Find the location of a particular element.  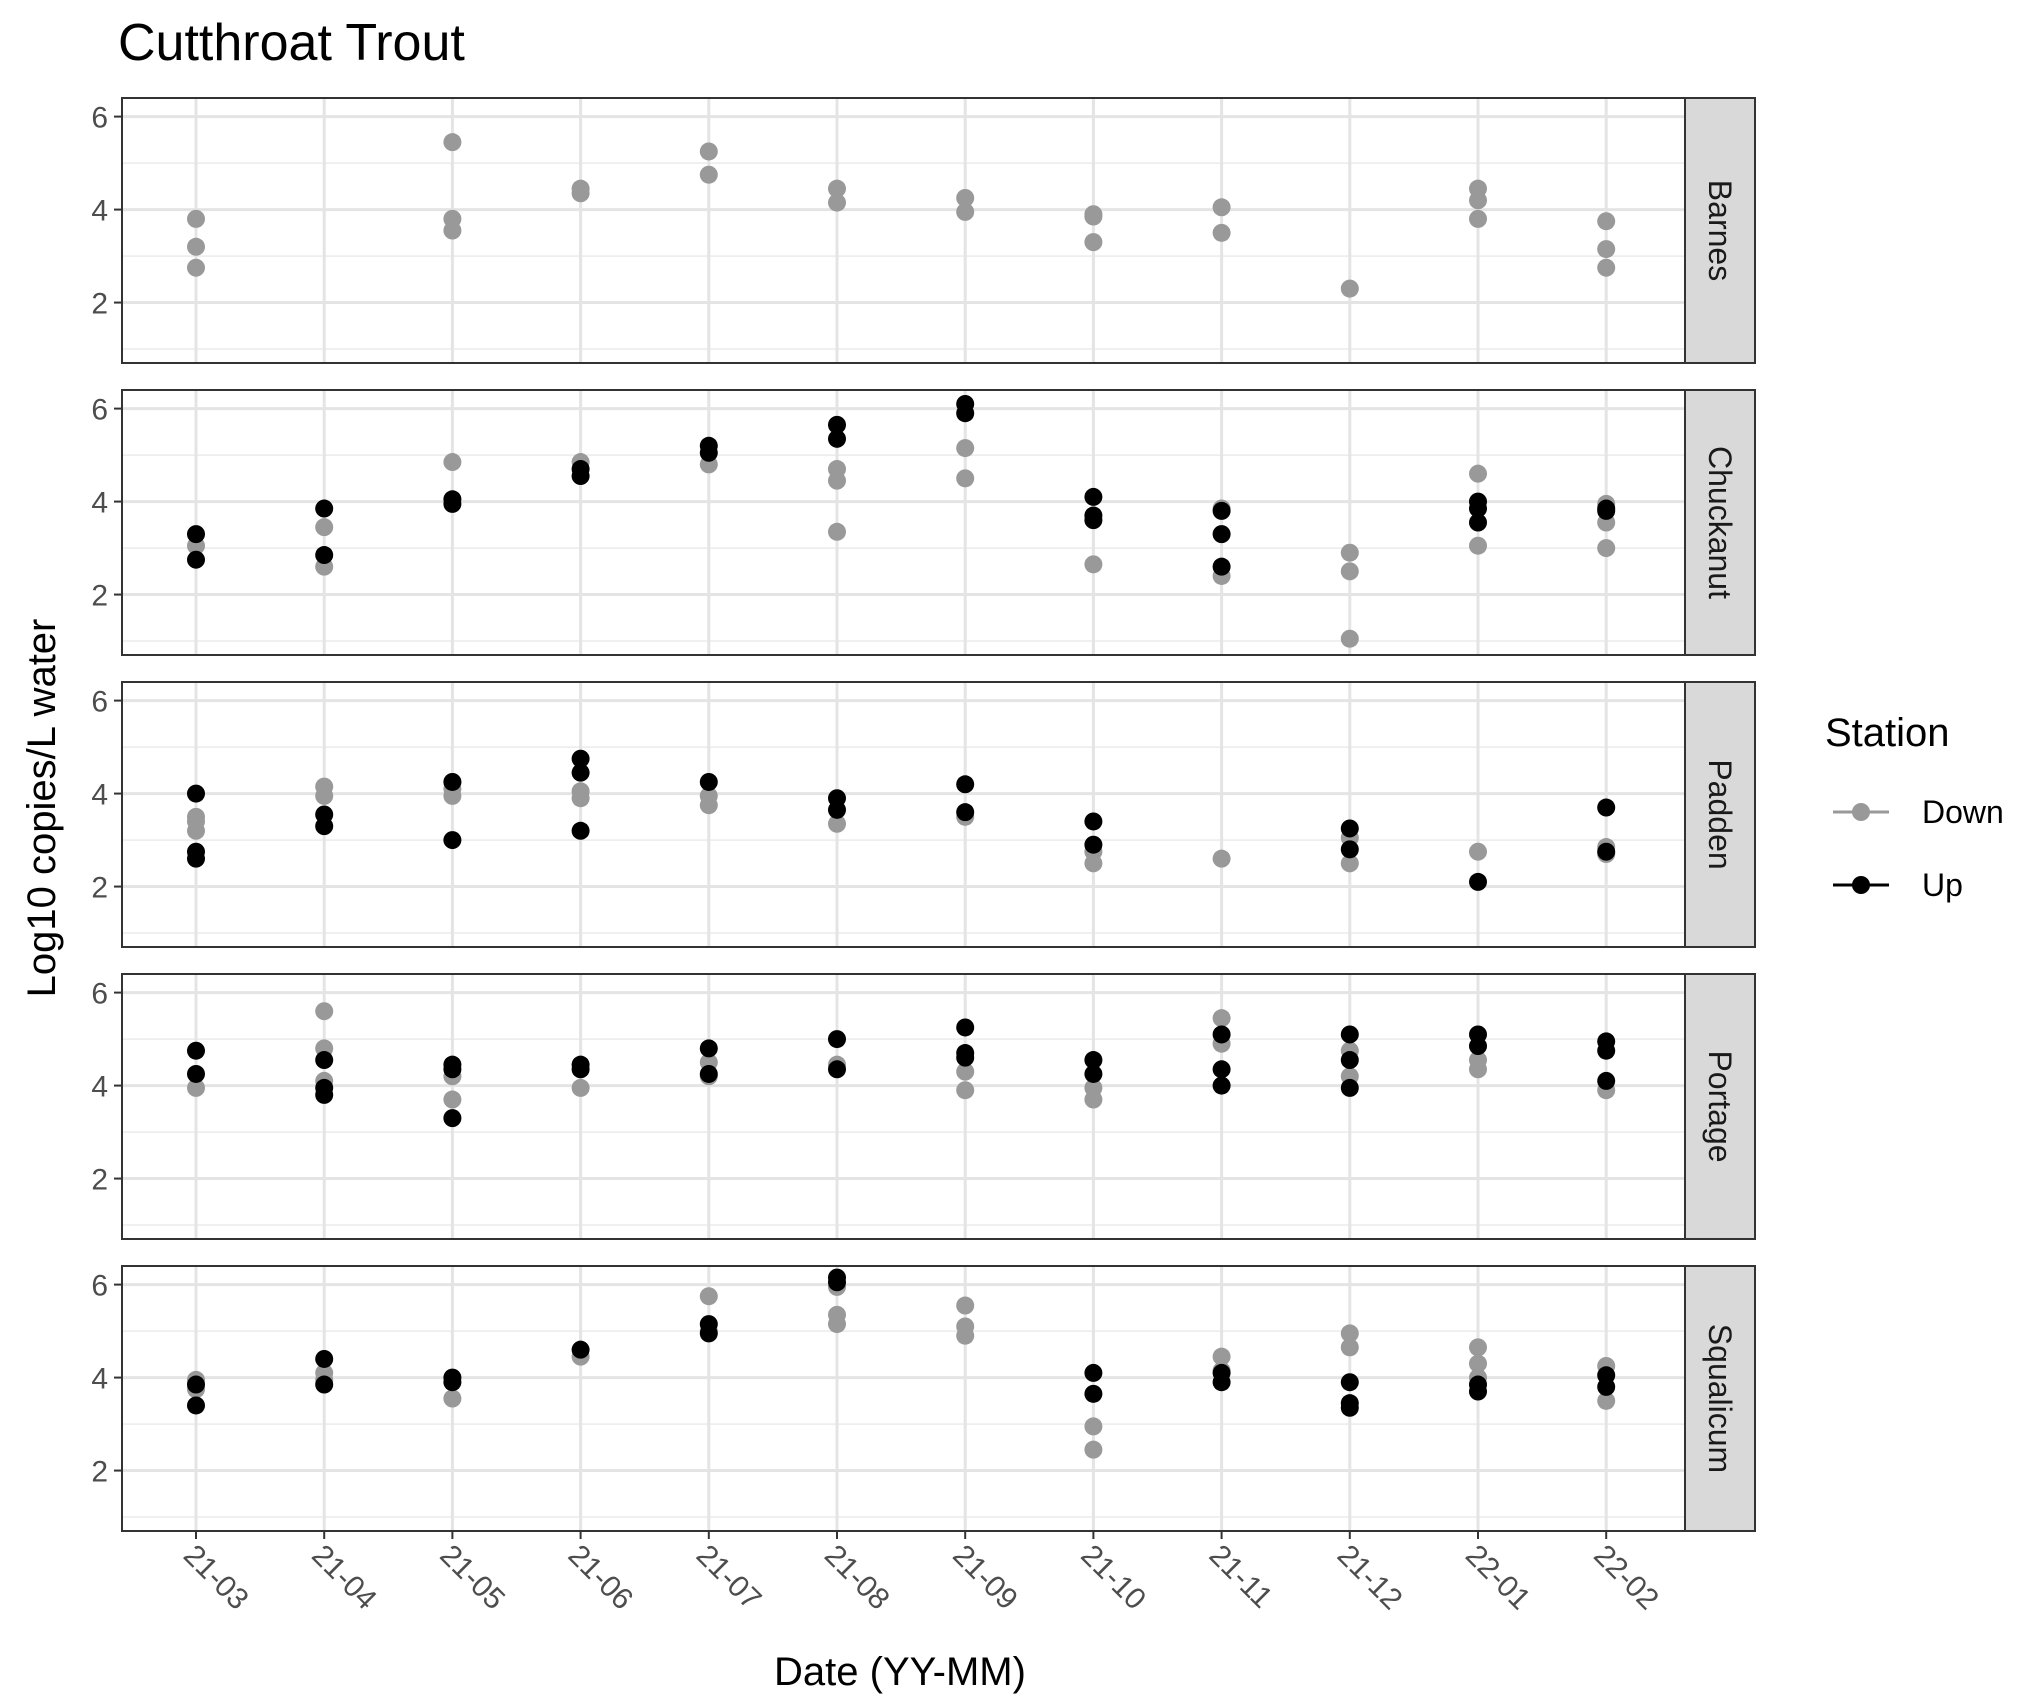

x-tick-label: 21-06 is located at coordinates (601, 1578).